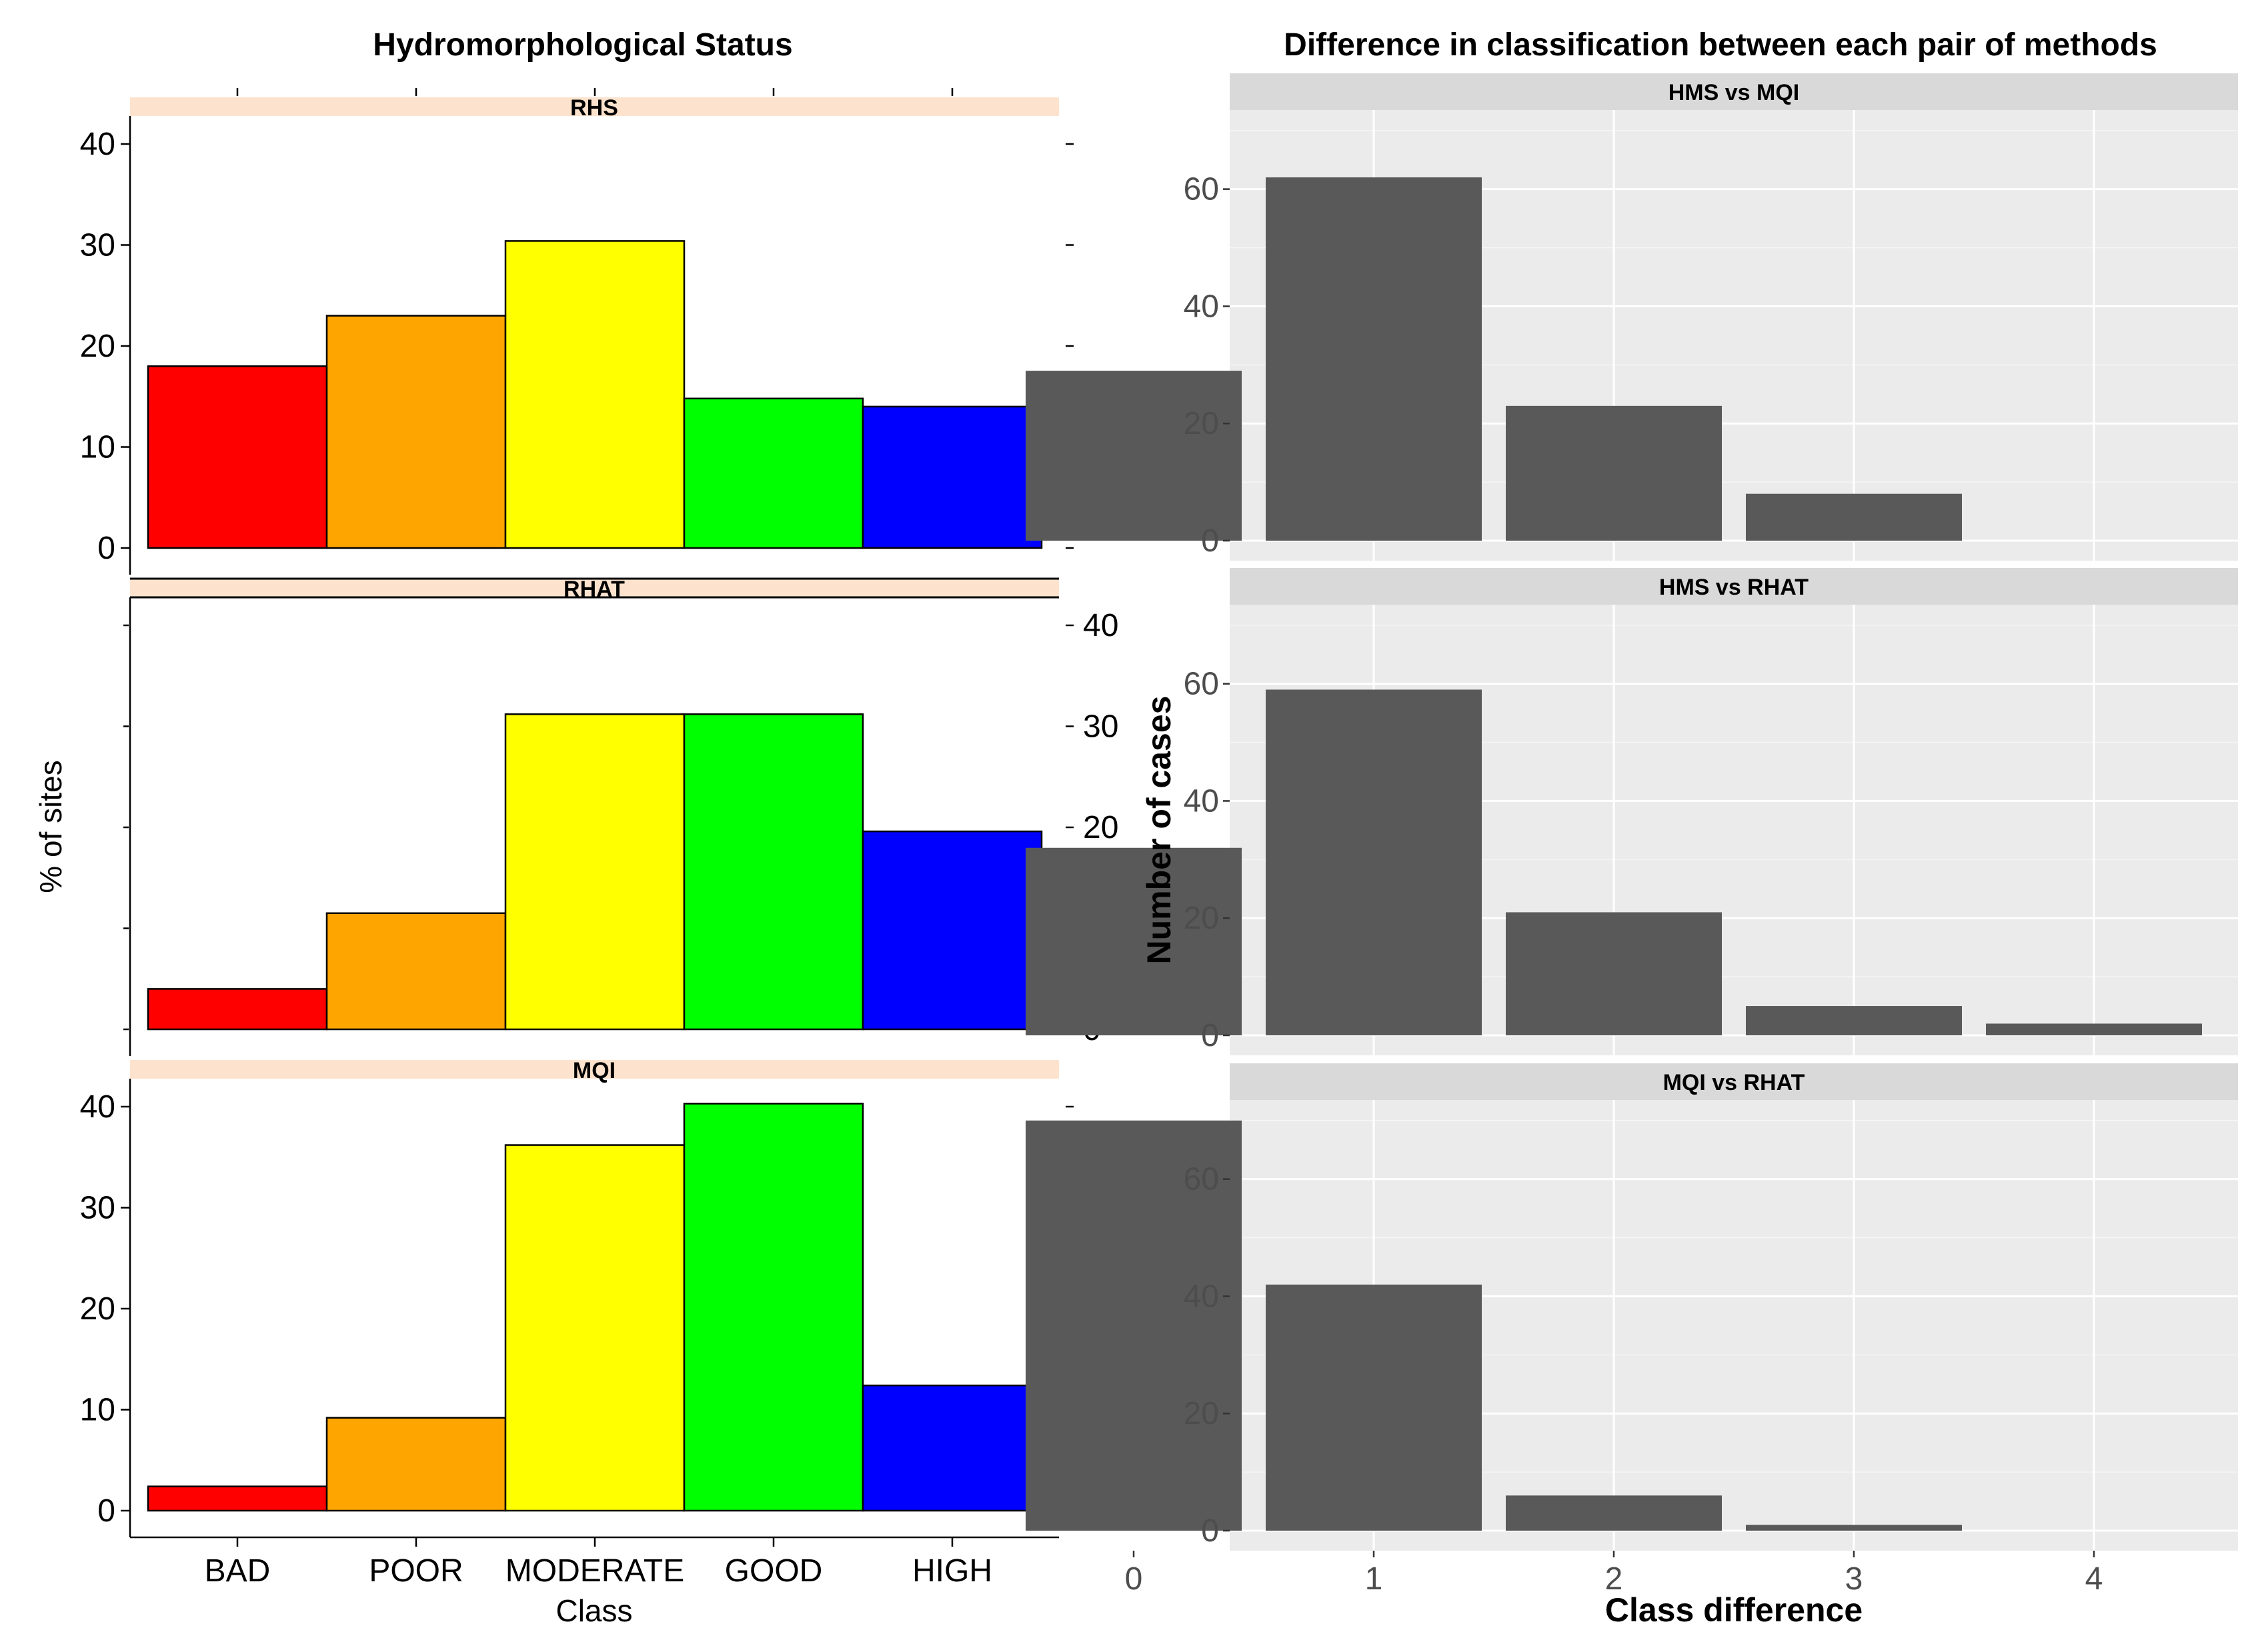 This screenshot has width=2268, height=1644. I want to click on left-x-label: Class, so click(593, 1610).